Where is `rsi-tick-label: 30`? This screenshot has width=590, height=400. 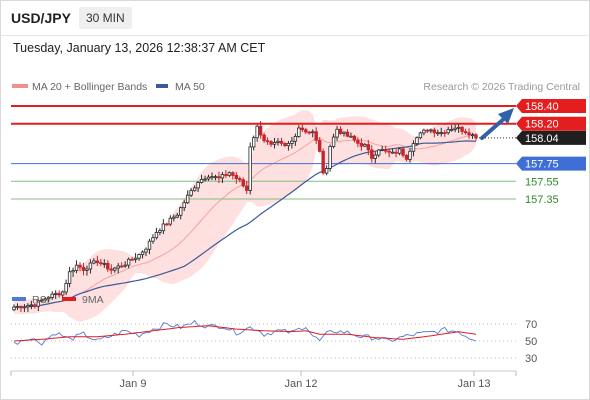 rsi-tick-label: 30 is located at coordinates (531, 359).